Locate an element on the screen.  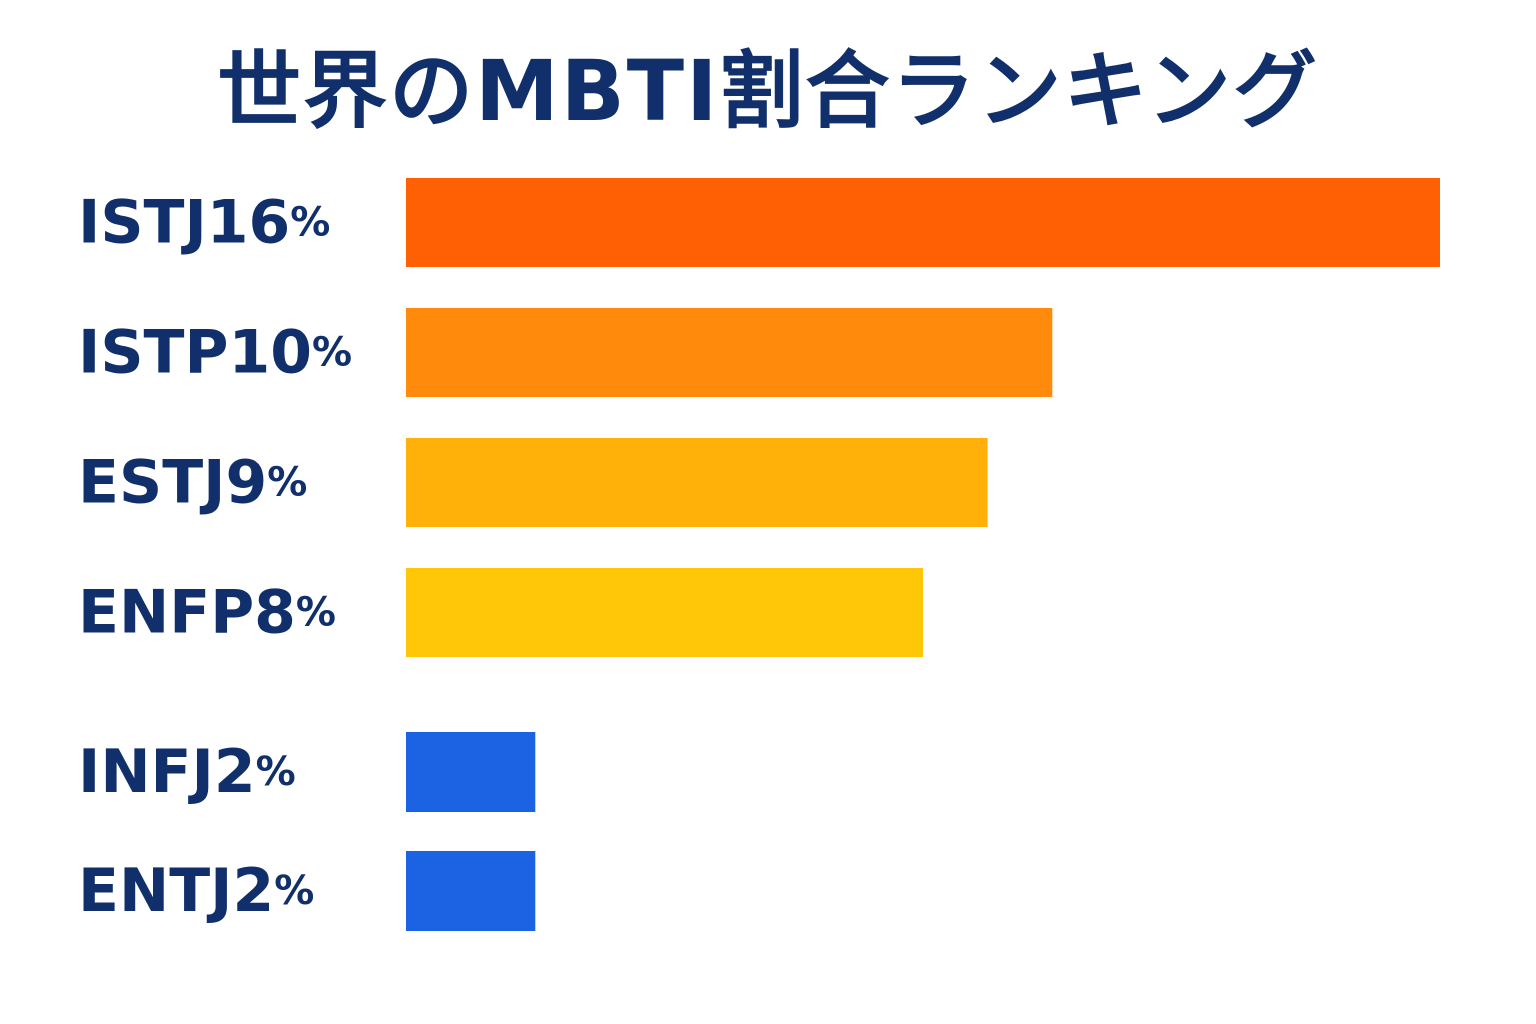
value-label: 16 is located at coordinates (249, 223).